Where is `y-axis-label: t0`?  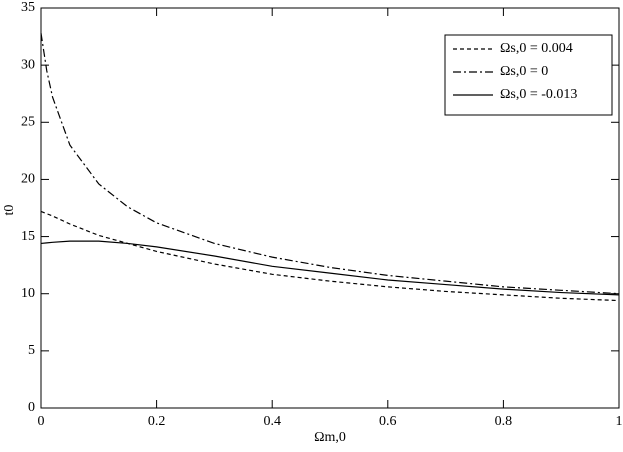 y-axis-label: t0 is located at coordinates (9, 210).